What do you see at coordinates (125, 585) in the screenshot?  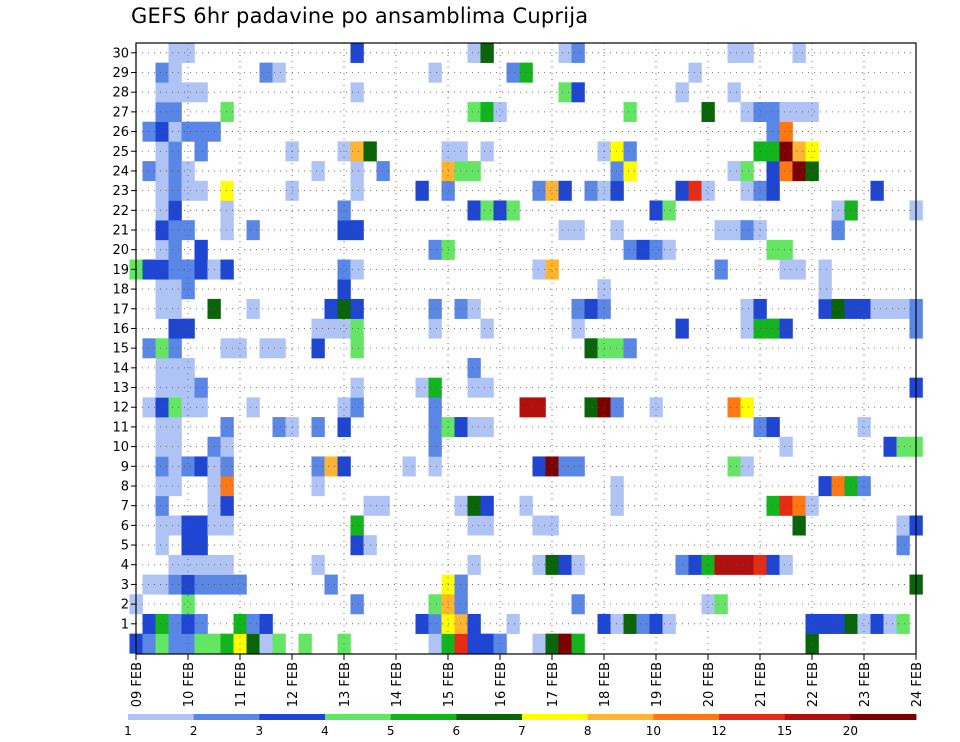 I see `y-tick-label: 3` at bounding box center [125, 585].